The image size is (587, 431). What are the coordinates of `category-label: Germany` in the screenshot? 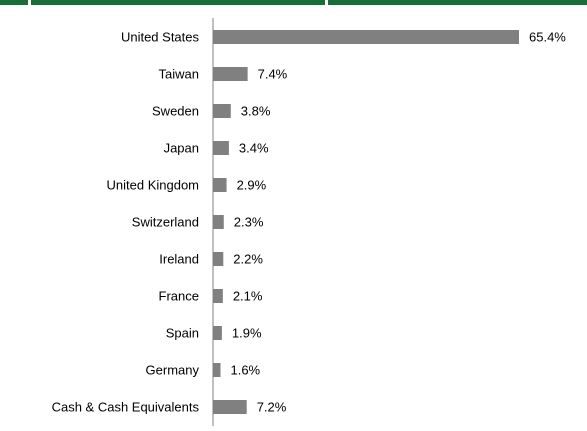 It's located at (173, 369).